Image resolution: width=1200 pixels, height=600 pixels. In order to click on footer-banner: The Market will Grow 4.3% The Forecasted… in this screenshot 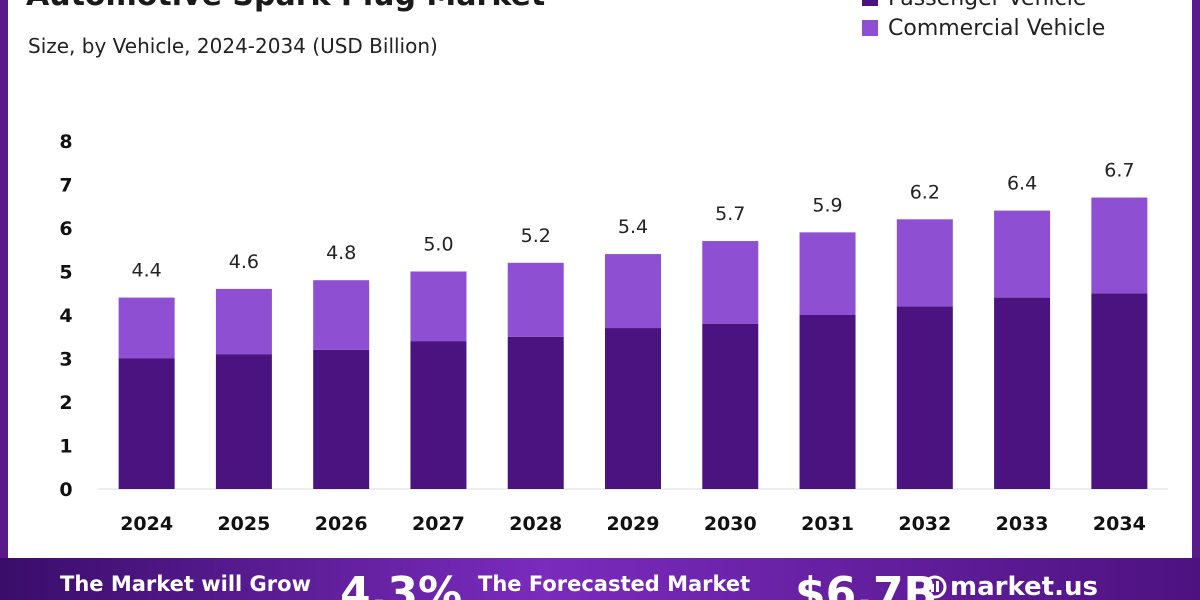, I will do `click(600, 579)`.